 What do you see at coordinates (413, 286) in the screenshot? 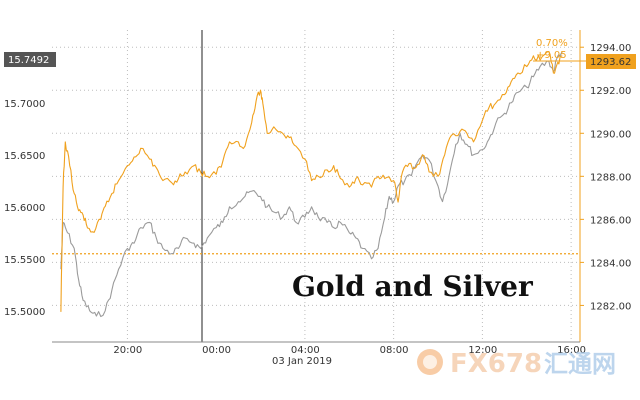
I see `chart-title: Gold and Silver` at bounding box center [413, 286].